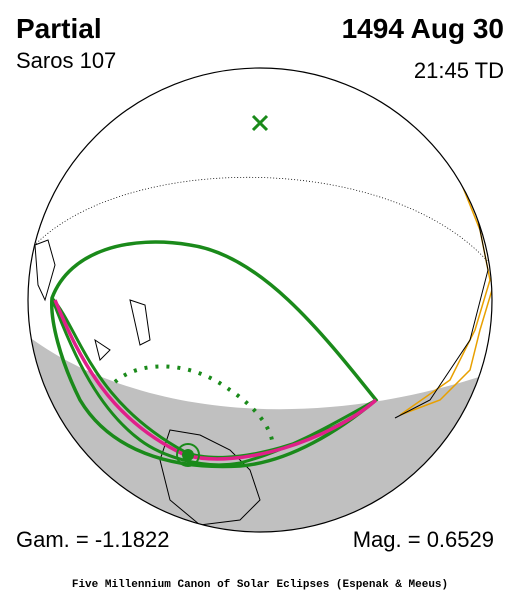  I want to click on greatest-eclipse, so click(188, 455).